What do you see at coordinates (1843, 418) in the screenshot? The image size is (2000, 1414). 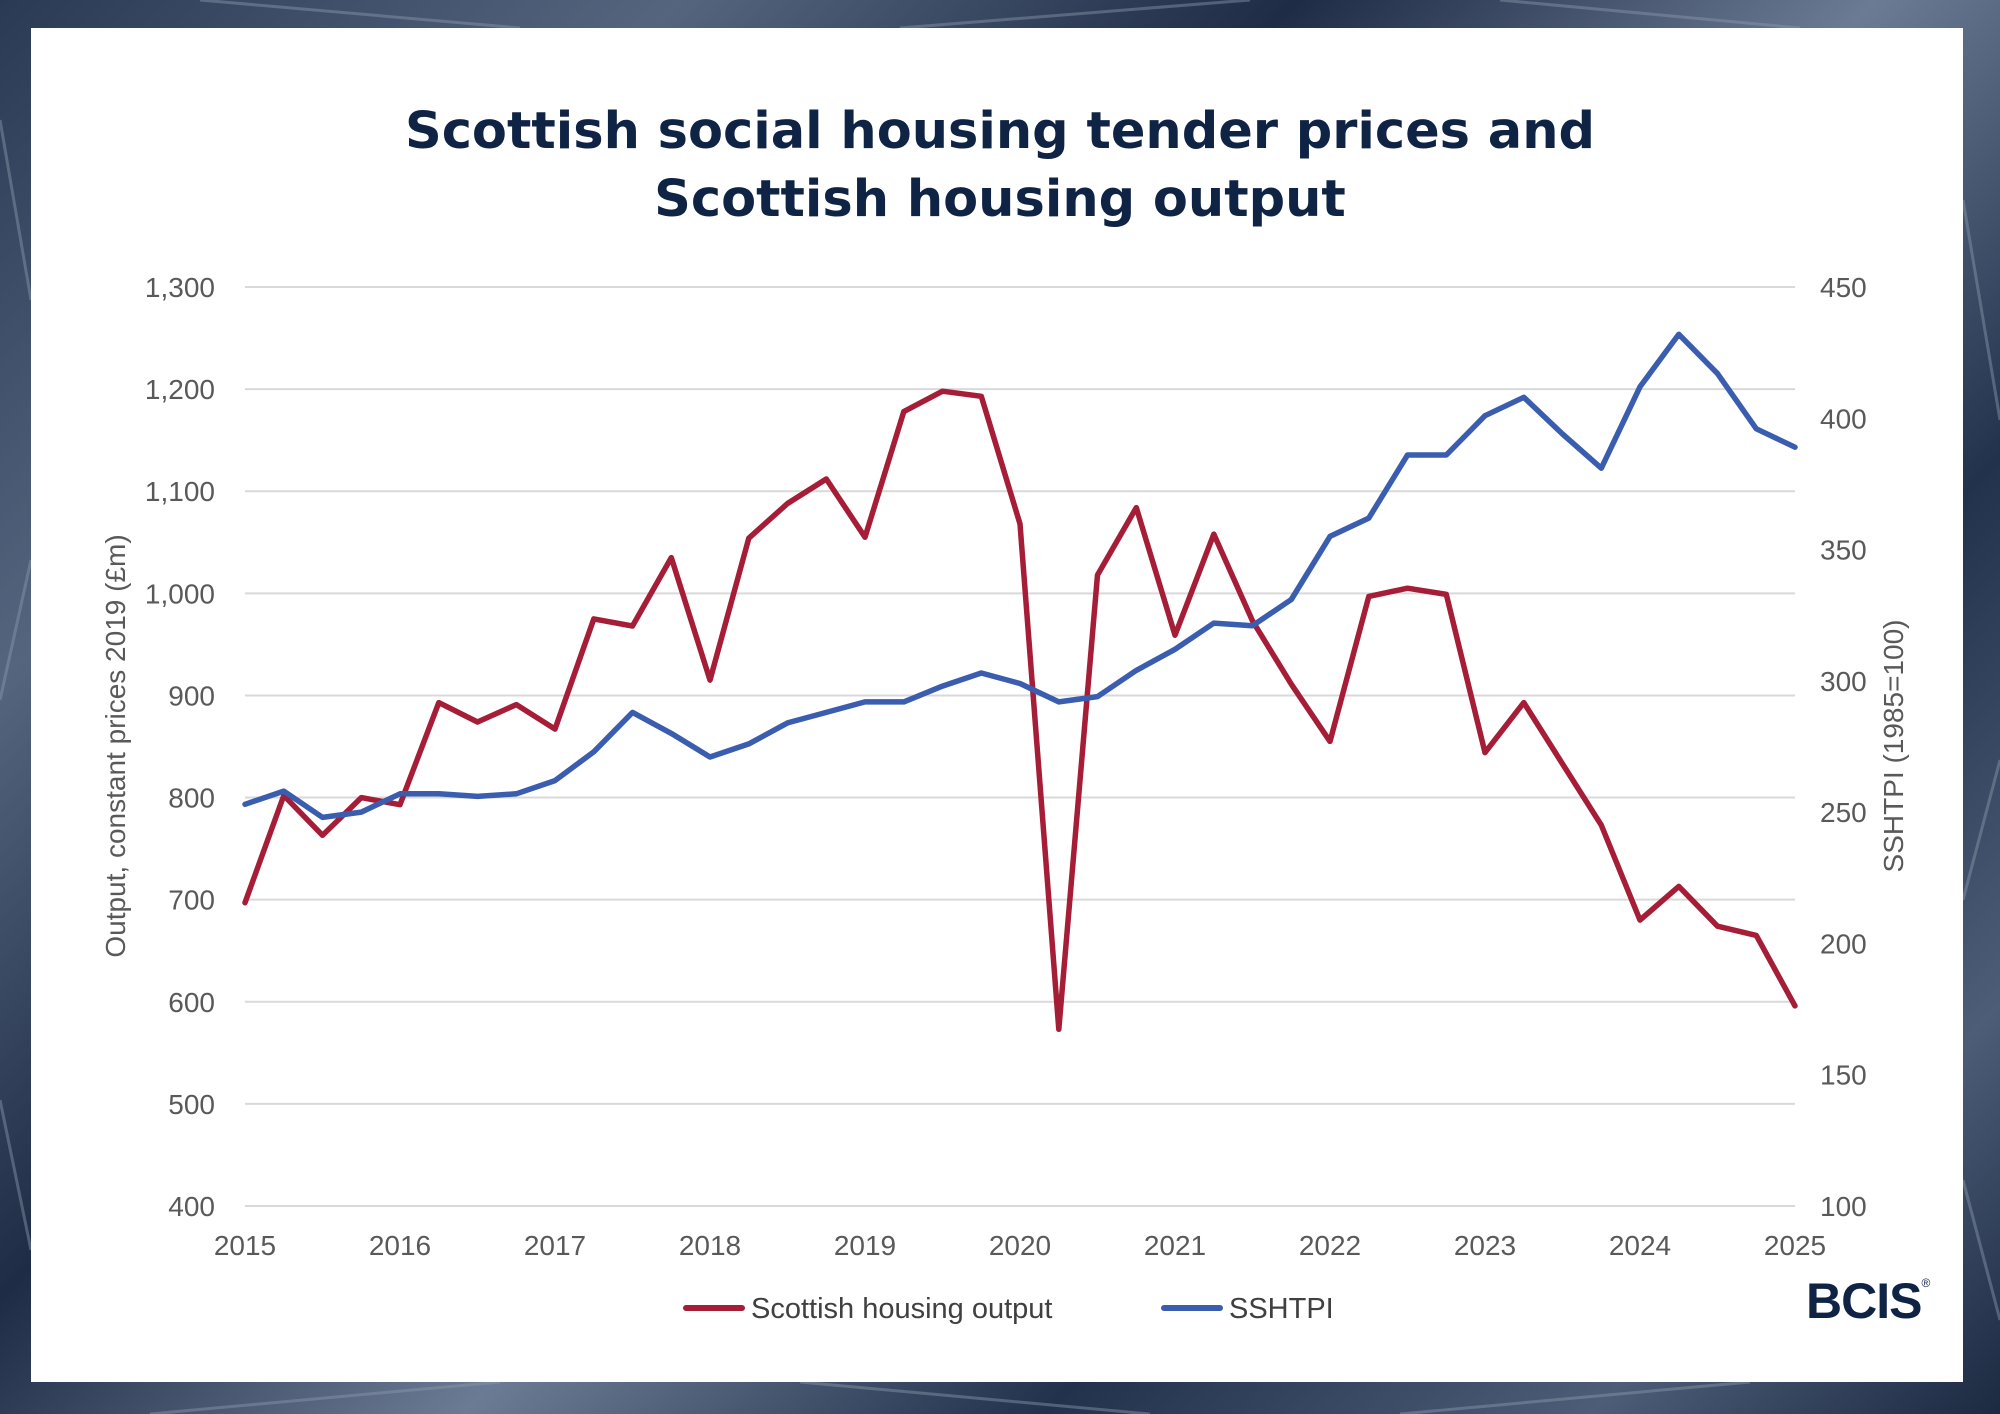 I see `right-tick-label: 400` at bounding box center [1843, 418].